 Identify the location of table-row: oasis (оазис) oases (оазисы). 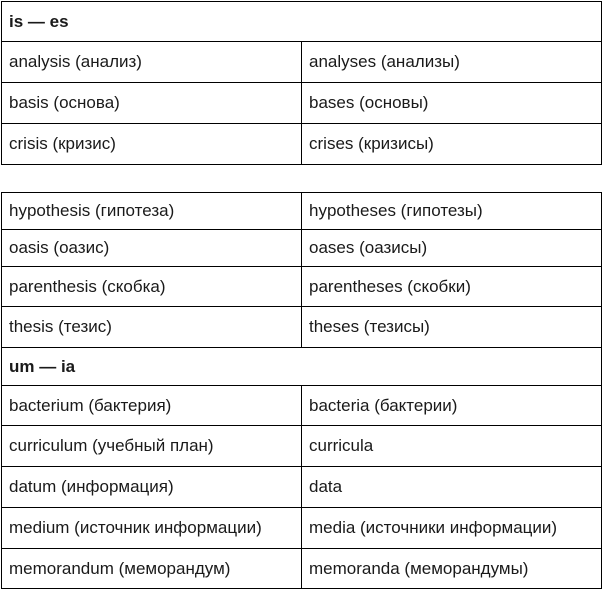
(301, 248).